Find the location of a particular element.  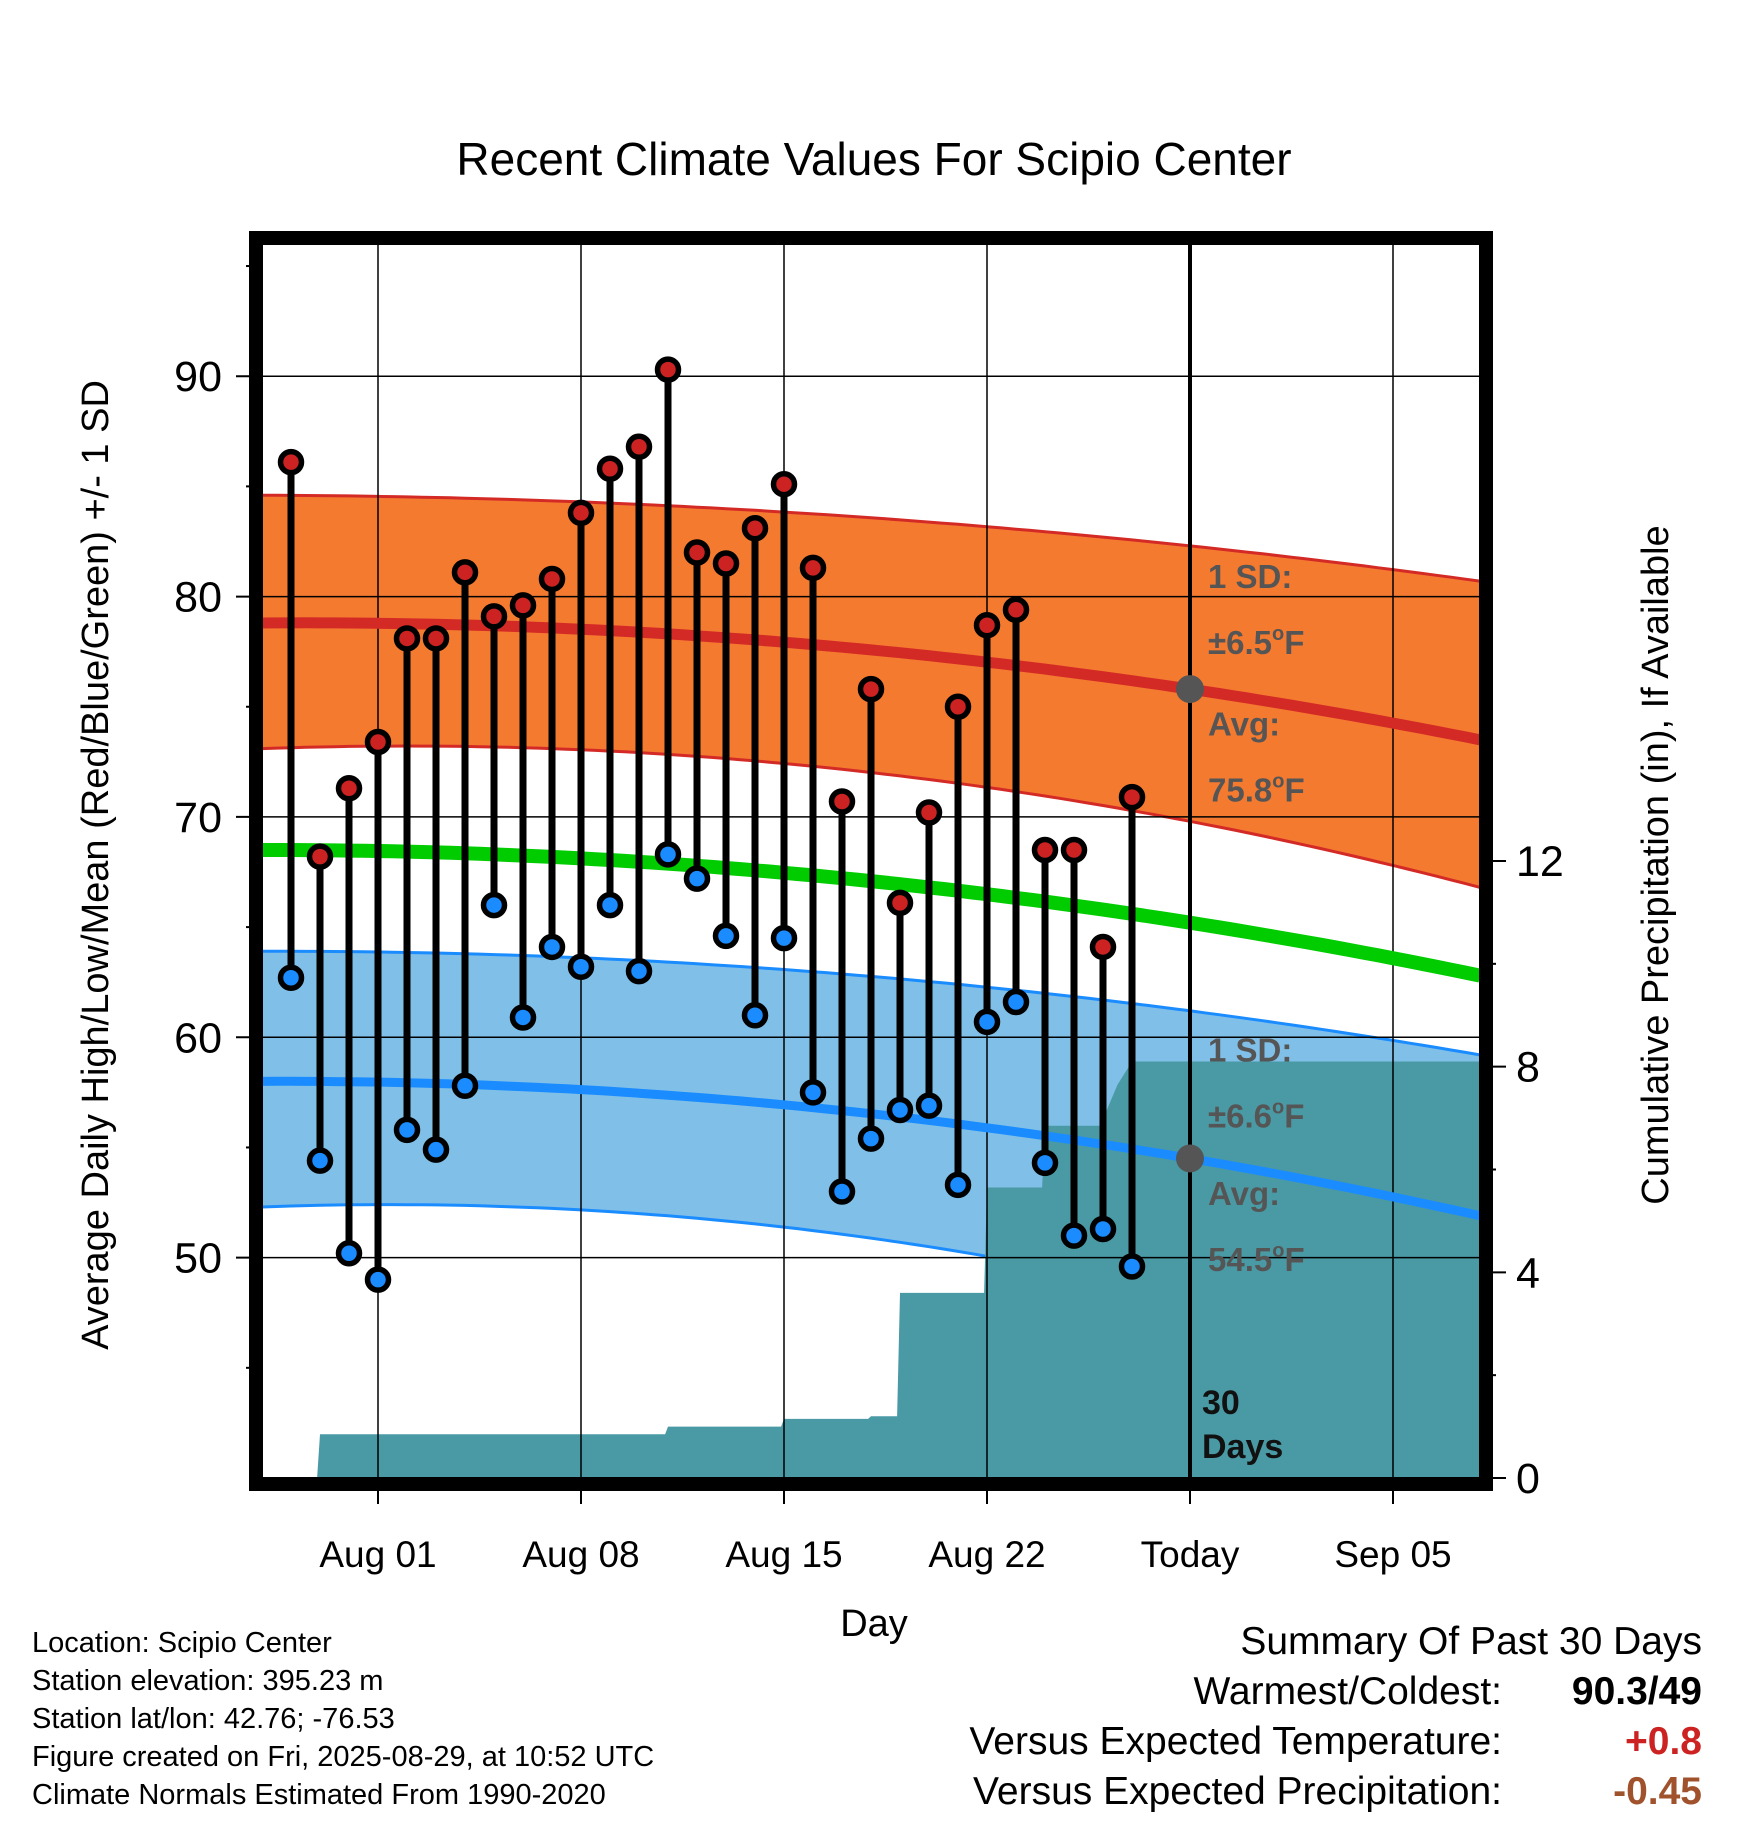

y2-tick-label: 12 is located at coordinates (1540, 862).